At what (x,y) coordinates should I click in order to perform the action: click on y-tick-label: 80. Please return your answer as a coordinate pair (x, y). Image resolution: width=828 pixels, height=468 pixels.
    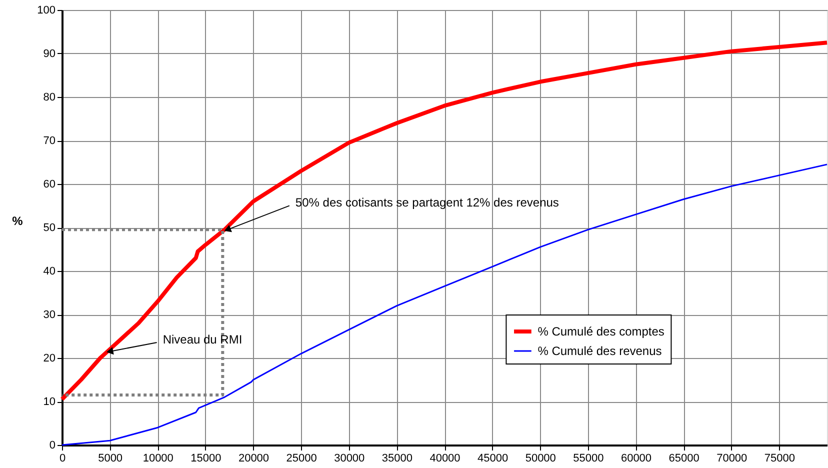
    Looking at the image, I should click on (49, 98).